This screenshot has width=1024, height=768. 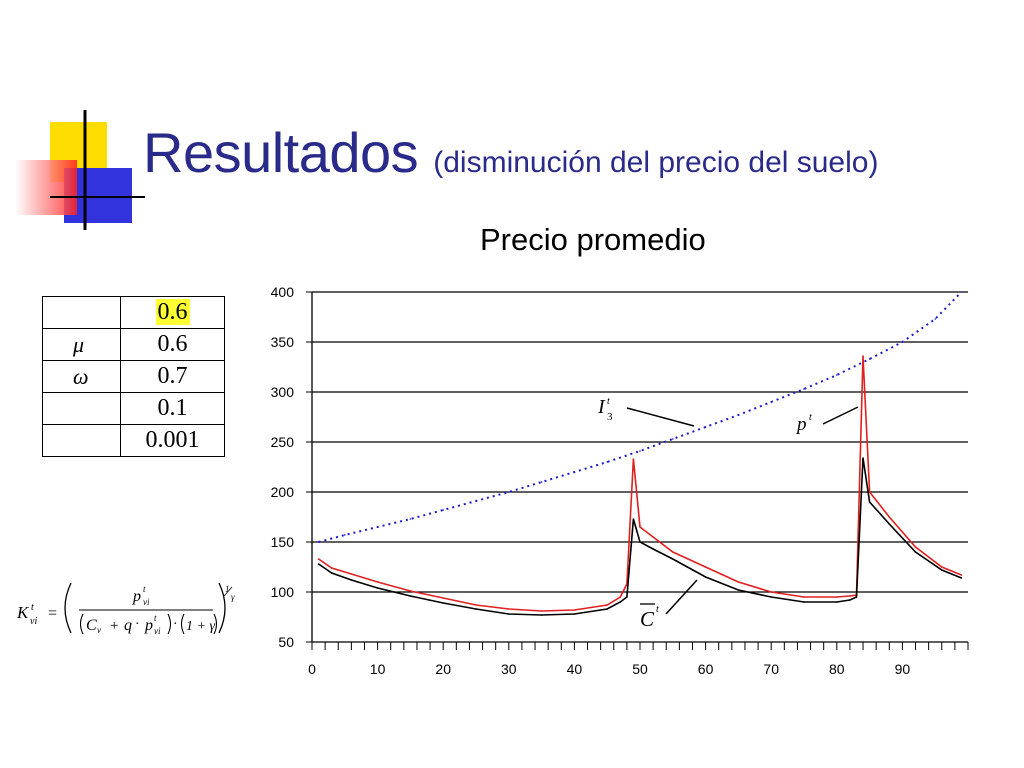 I want to click on annotation-c-sup: t, so click(x=657, y=609).